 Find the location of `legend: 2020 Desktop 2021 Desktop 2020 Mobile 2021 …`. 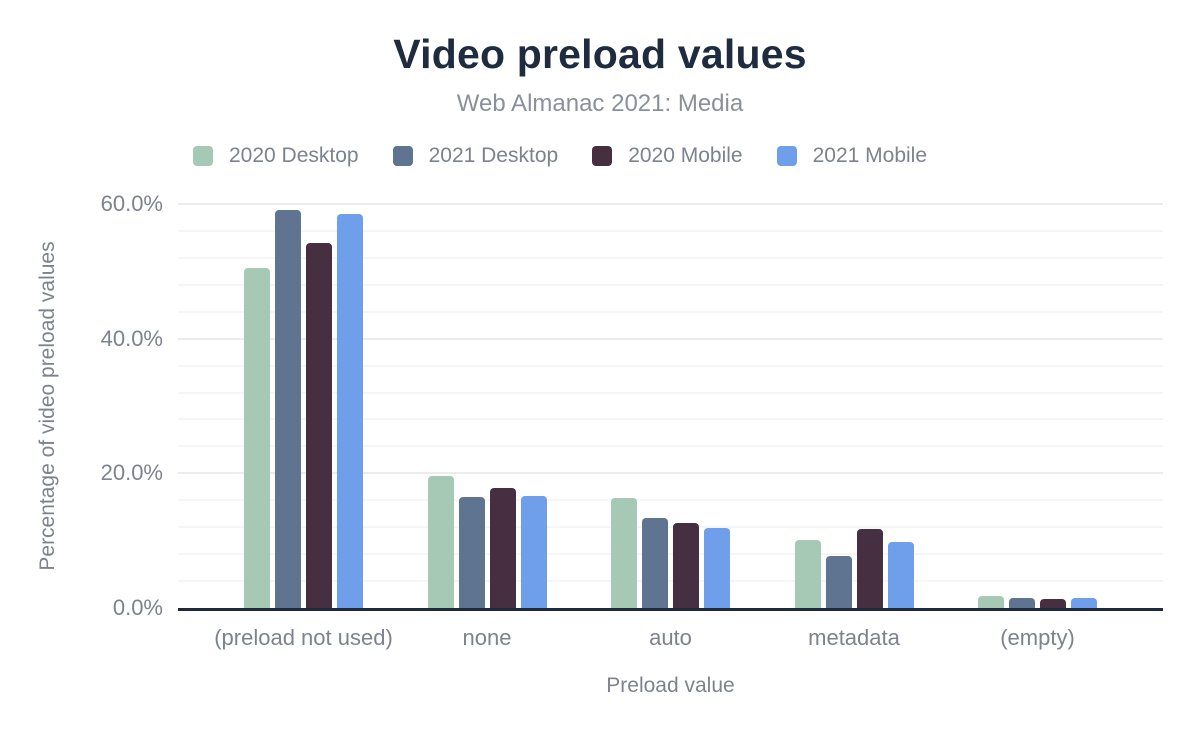

legend: 2020 Desktop 2021 Desktop 2020 Mobile 2021 … is located at coordinates (560, 156).